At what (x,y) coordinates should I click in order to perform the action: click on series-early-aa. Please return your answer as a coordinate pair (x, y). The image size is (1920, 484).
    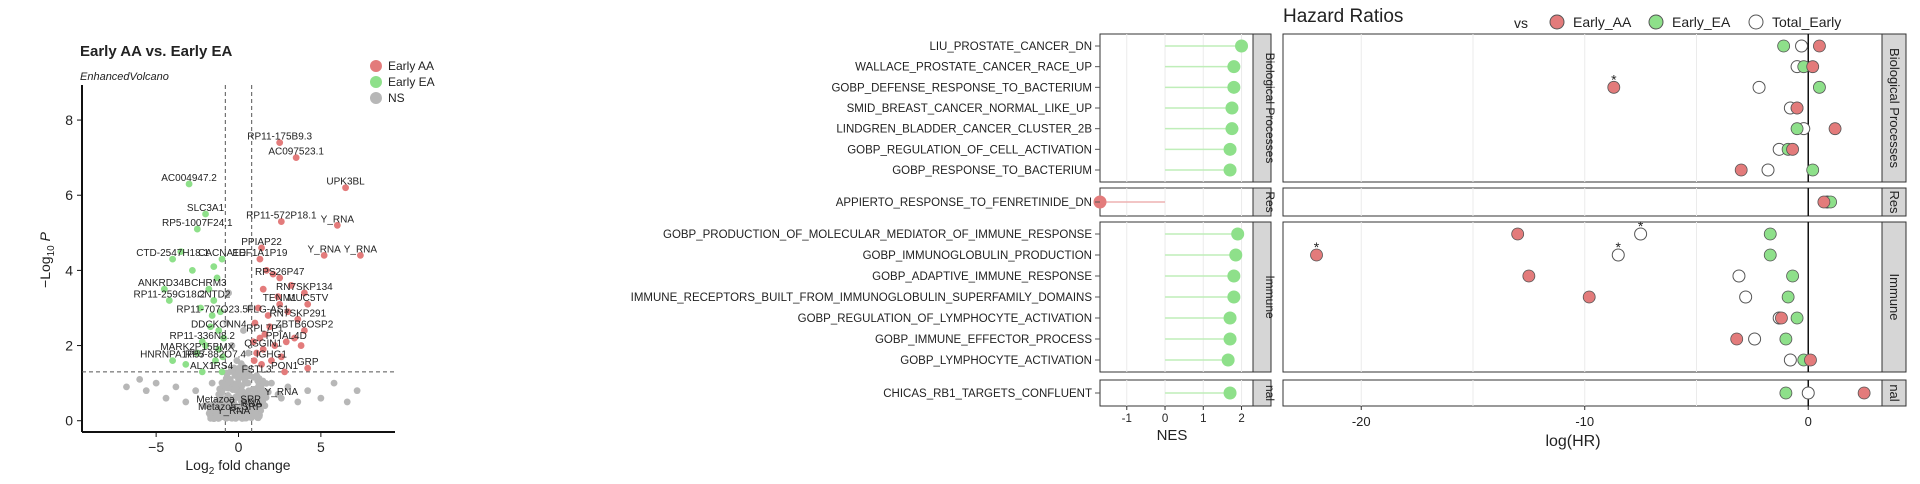
    Looking at the image, I should click on (306, 257).